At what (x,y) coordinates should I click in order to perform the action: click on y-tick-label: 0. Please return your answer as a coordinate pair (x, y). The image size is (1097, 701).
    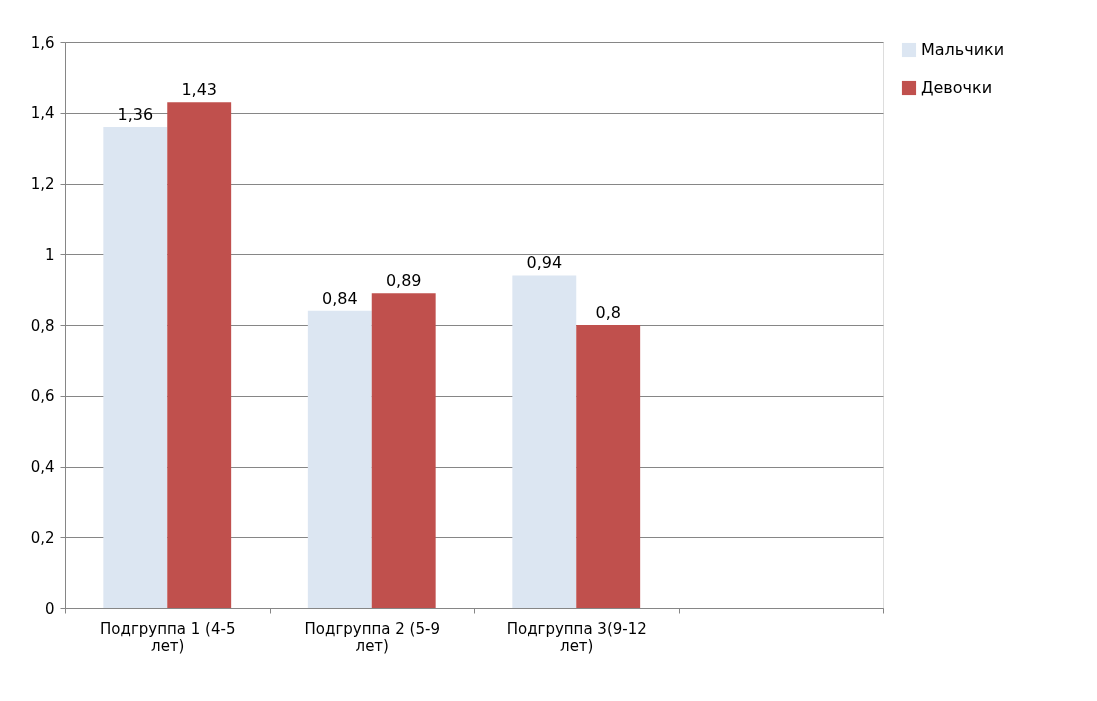
    Looking at the image, I should click on (49, 608).